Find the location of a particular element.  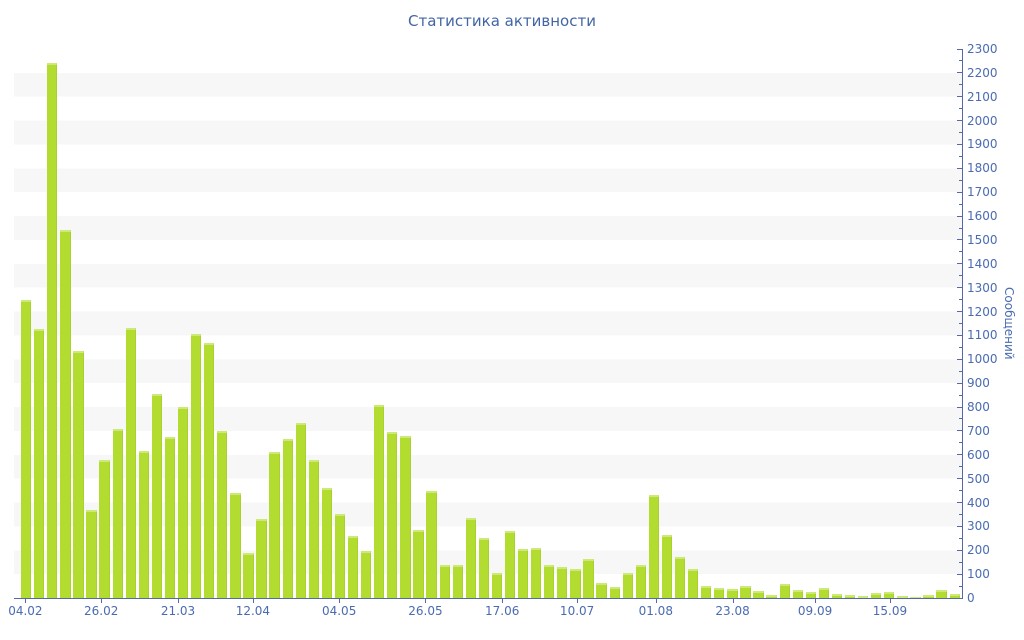

x-tick-label: 21.03 is located at coordinates (178, 611).